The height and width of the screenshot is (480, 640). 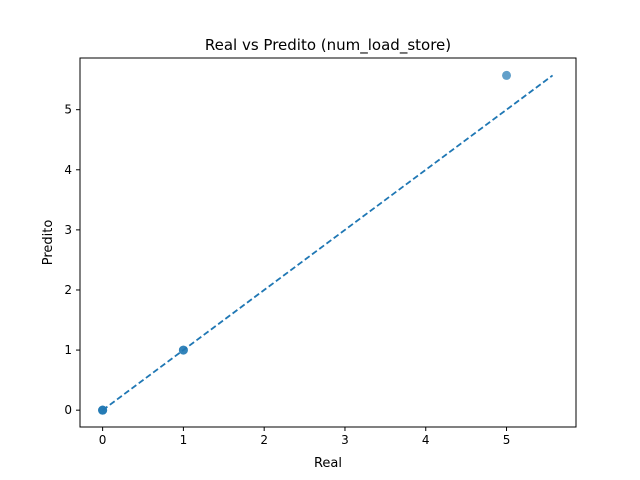 I want to click on y-tick-label: 3, so click(x=68, y=230).